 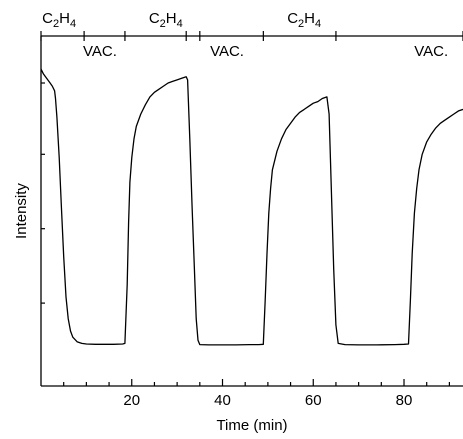 What do you see at coordinates (251, 36) in the screenshot?
I see `phase-marker-ticks` at bounding box center [251, 36].